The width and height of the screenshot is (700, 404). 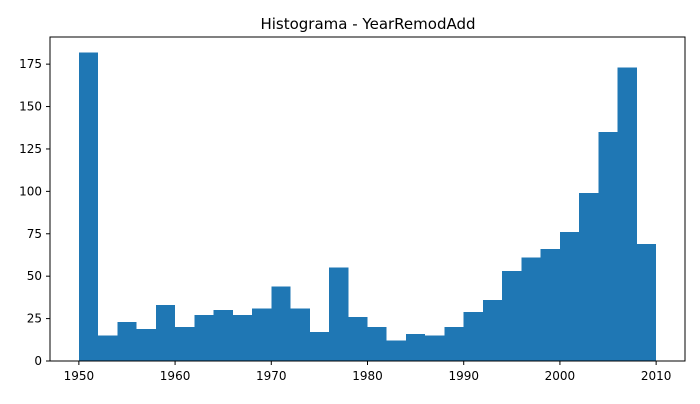 I want to click on x-tick-label: 1970, so click(x=271, y=376).